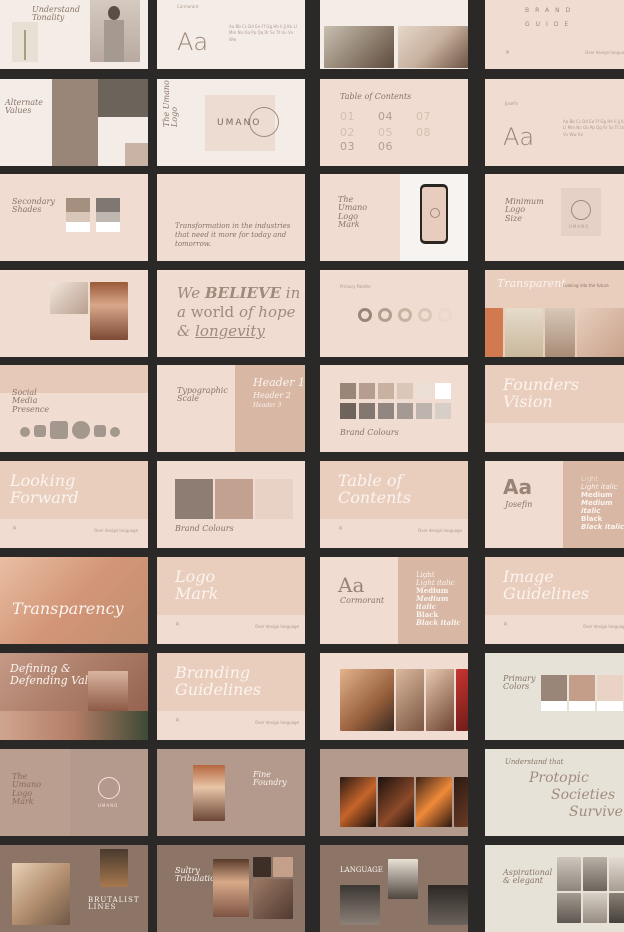 The width and height of the screenshot is (624, 932). What do you see at coordinates (204, 528) in the screenshot?
I see `slide-title: Brand Colours` at bounding box center [204, 528].